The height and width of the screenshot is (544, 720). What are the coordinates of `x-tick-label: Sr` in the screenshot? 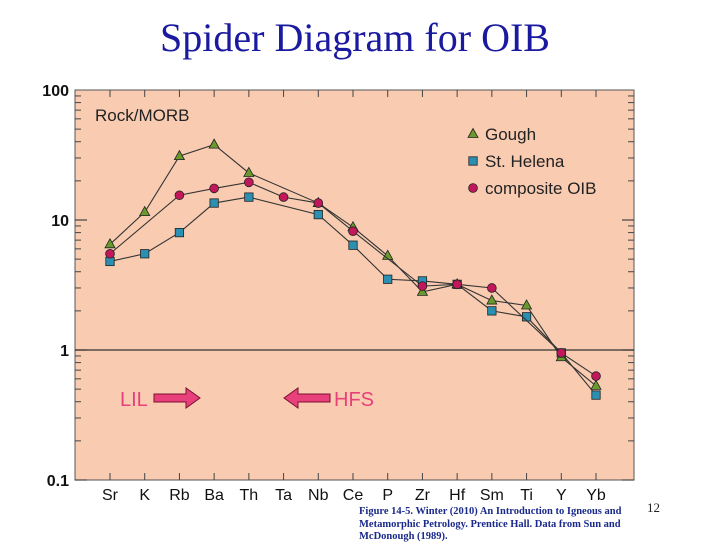 It's located at (110, 495).